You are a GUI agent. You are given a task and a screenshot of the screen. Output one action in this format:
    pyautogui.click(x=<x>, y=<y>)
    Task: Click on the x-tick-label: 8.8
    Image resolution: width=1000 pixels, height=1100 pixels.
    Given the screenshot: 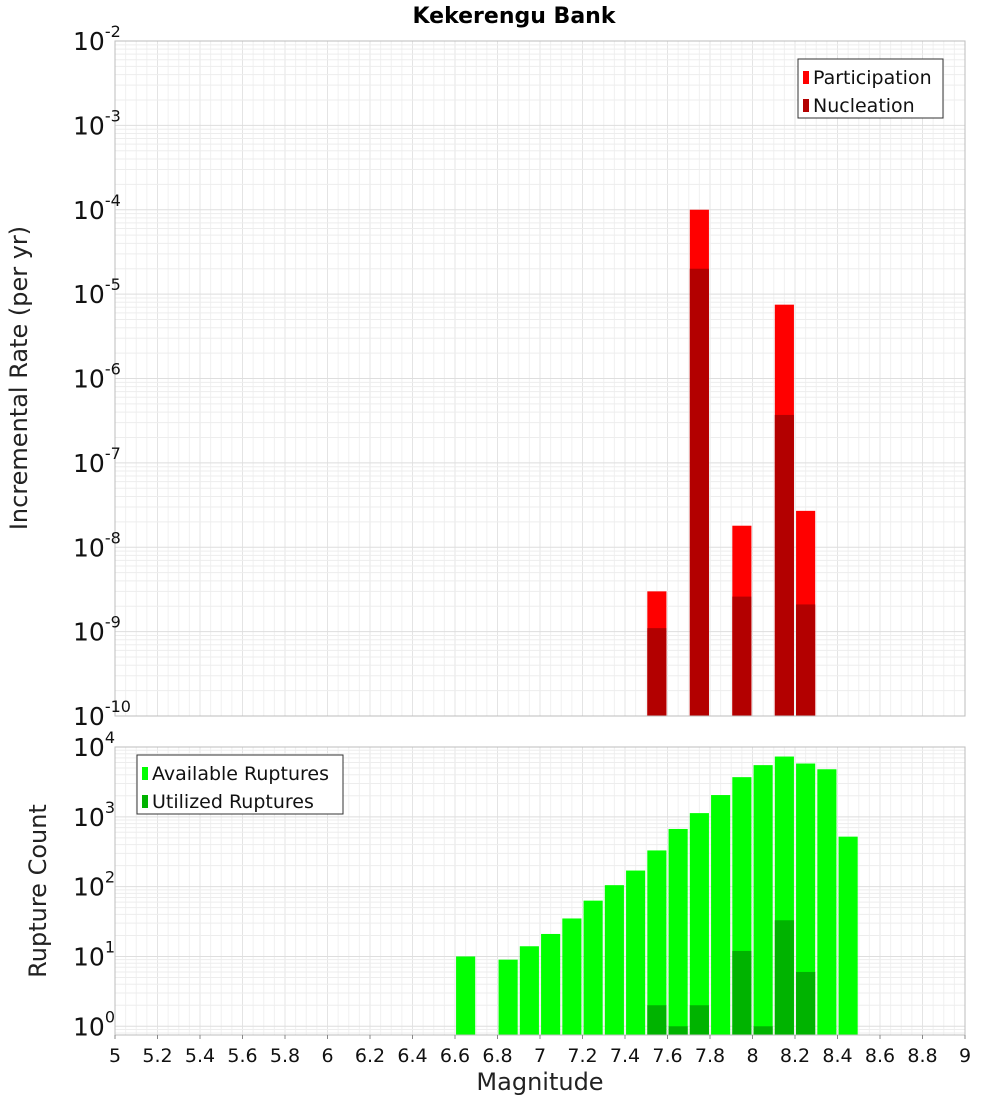 What is the action you would take?
    pyautogui.click(x=922, y=1056)
    